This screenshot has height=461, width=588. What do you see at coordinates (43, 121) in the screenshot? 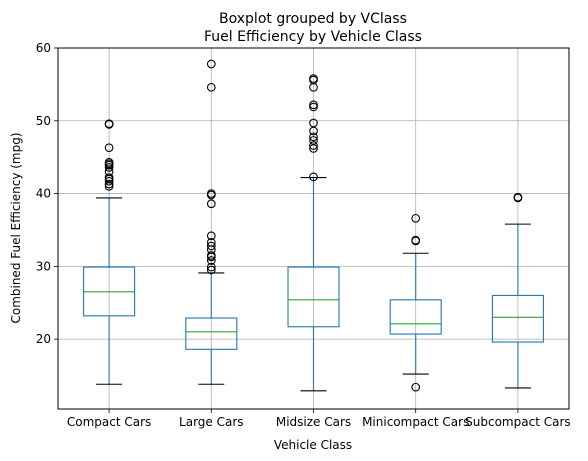
I see `y-tick-label: 50` at bounding box center [43, 121].